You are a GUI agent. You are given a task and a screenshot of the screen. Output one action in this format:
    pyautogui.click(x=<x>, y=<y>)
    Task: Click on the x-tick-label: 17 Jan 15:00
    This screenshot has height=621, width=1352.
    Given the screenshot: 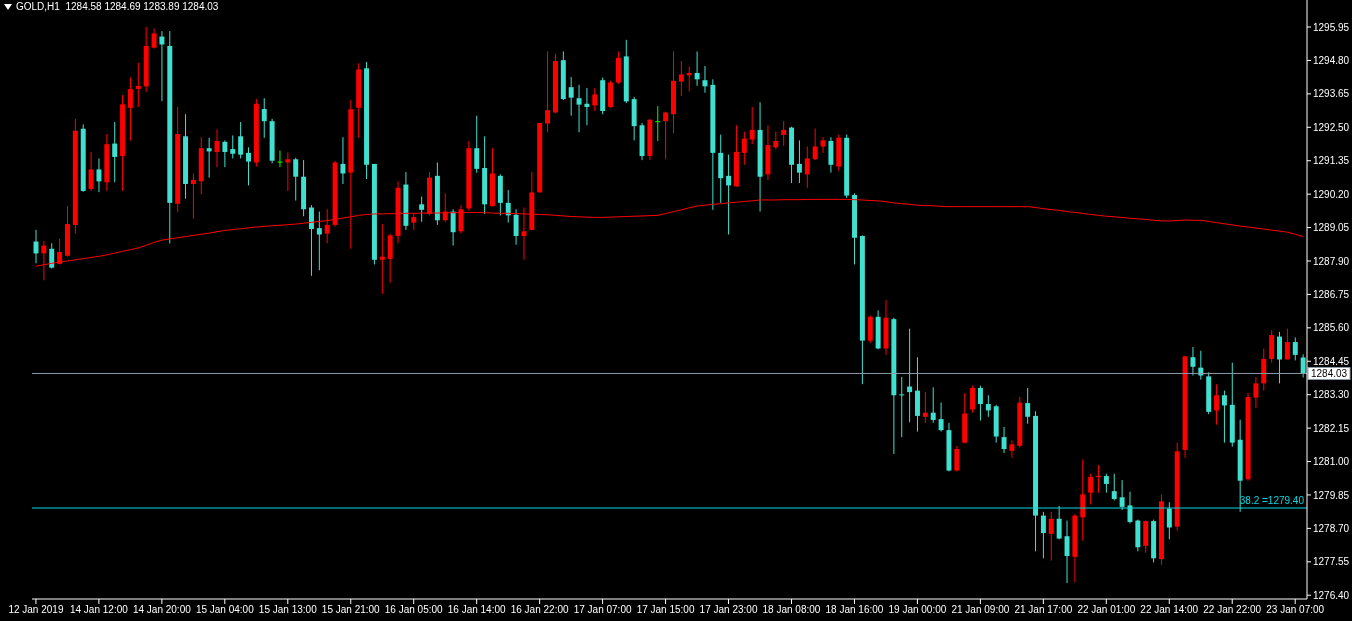 What is the action you would take?
    pyautogui.click(x=665, y=609)
    